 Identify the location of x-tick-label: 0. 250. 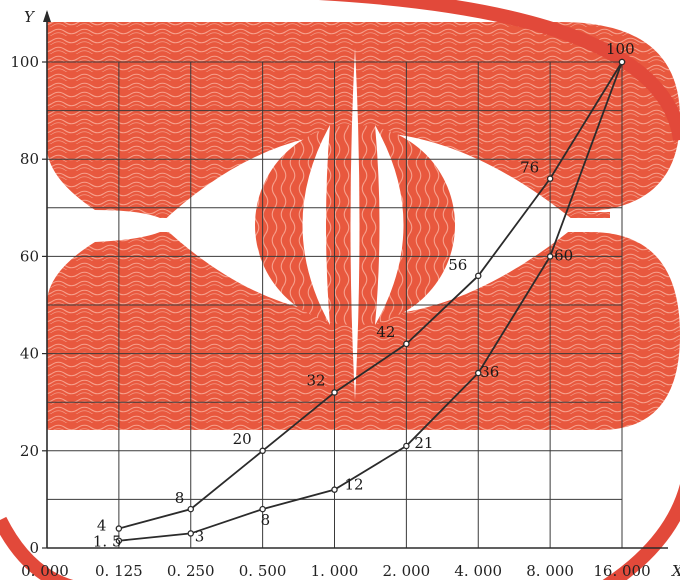
(191, 571).